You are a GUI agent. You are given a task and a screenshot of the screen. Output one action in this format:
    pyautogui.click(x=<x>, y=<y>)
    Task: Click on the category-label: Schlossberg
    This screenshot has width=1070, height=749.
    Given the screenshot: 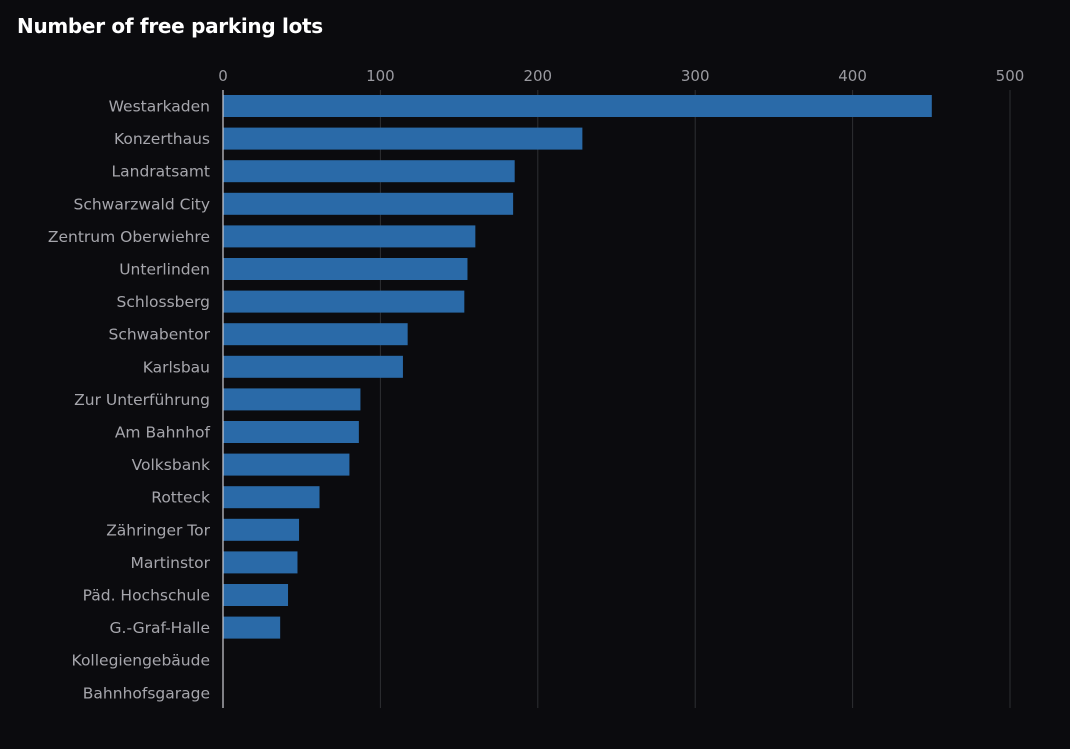 What is the action you would take?
    pyautogui.click(x=163, y=302)
    